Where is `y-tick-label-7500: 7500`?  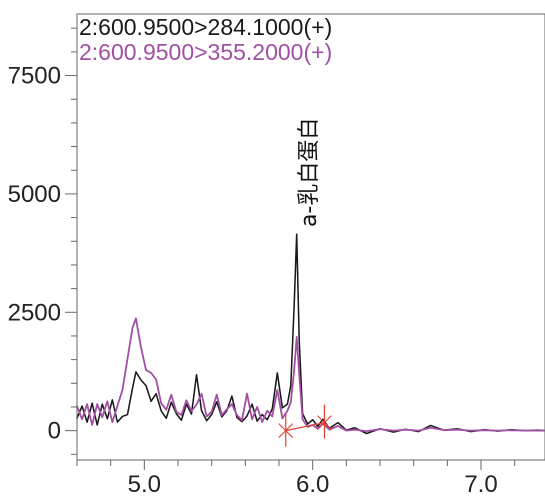 y-tick-label-7500: 7500 is located at coordinates (34, 76).